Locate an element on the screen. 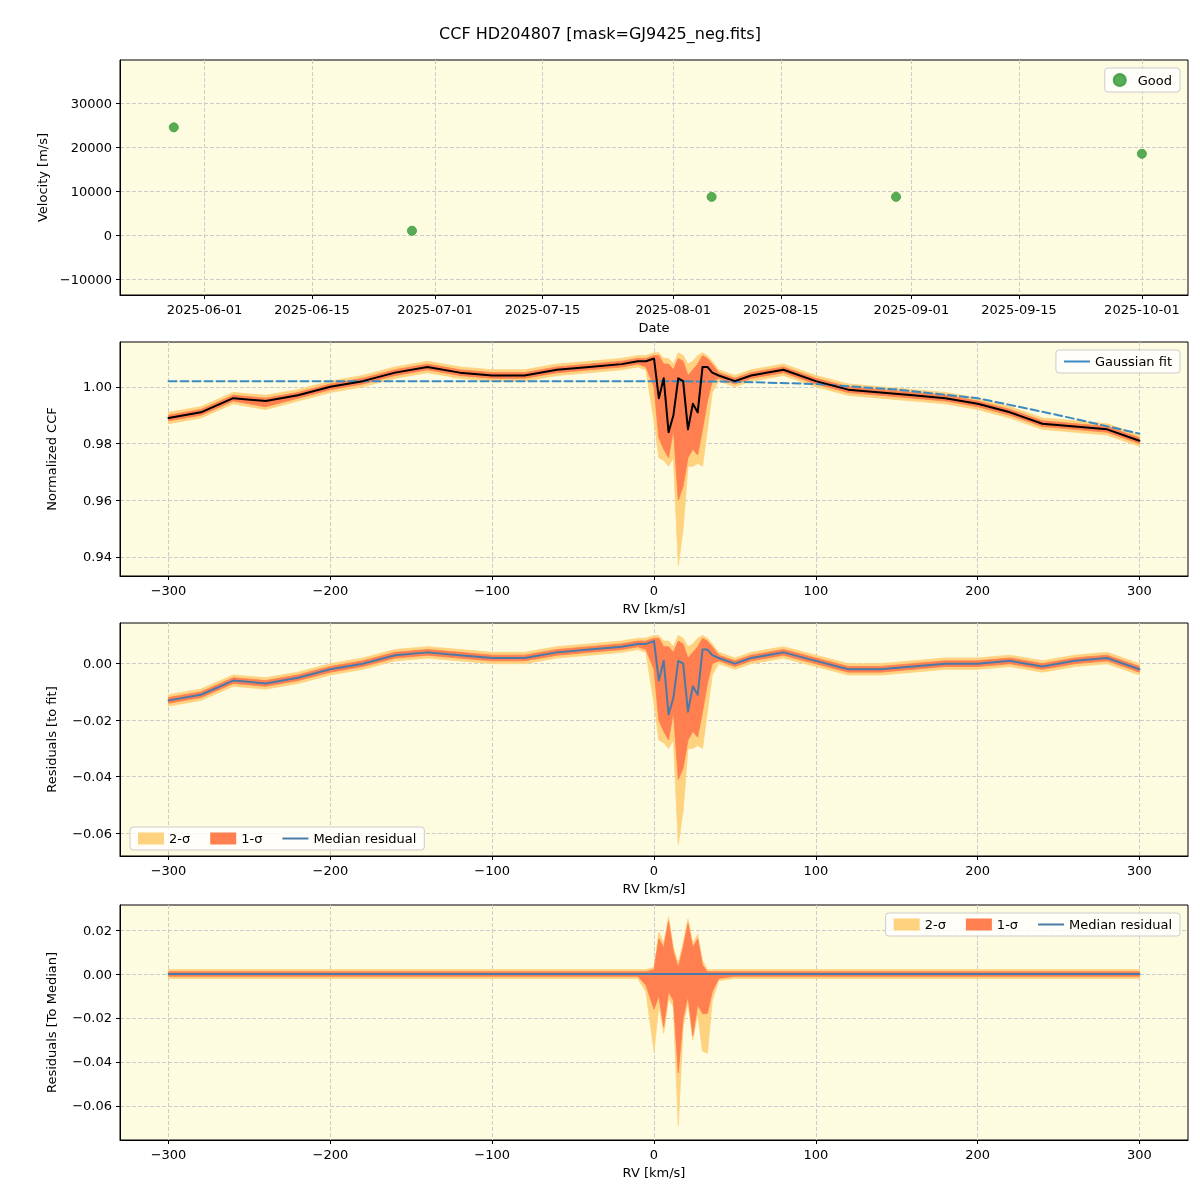 This screenshot has height=1200, width=1200. y-tick-label: 20000 is located at coordinates (91, 147).